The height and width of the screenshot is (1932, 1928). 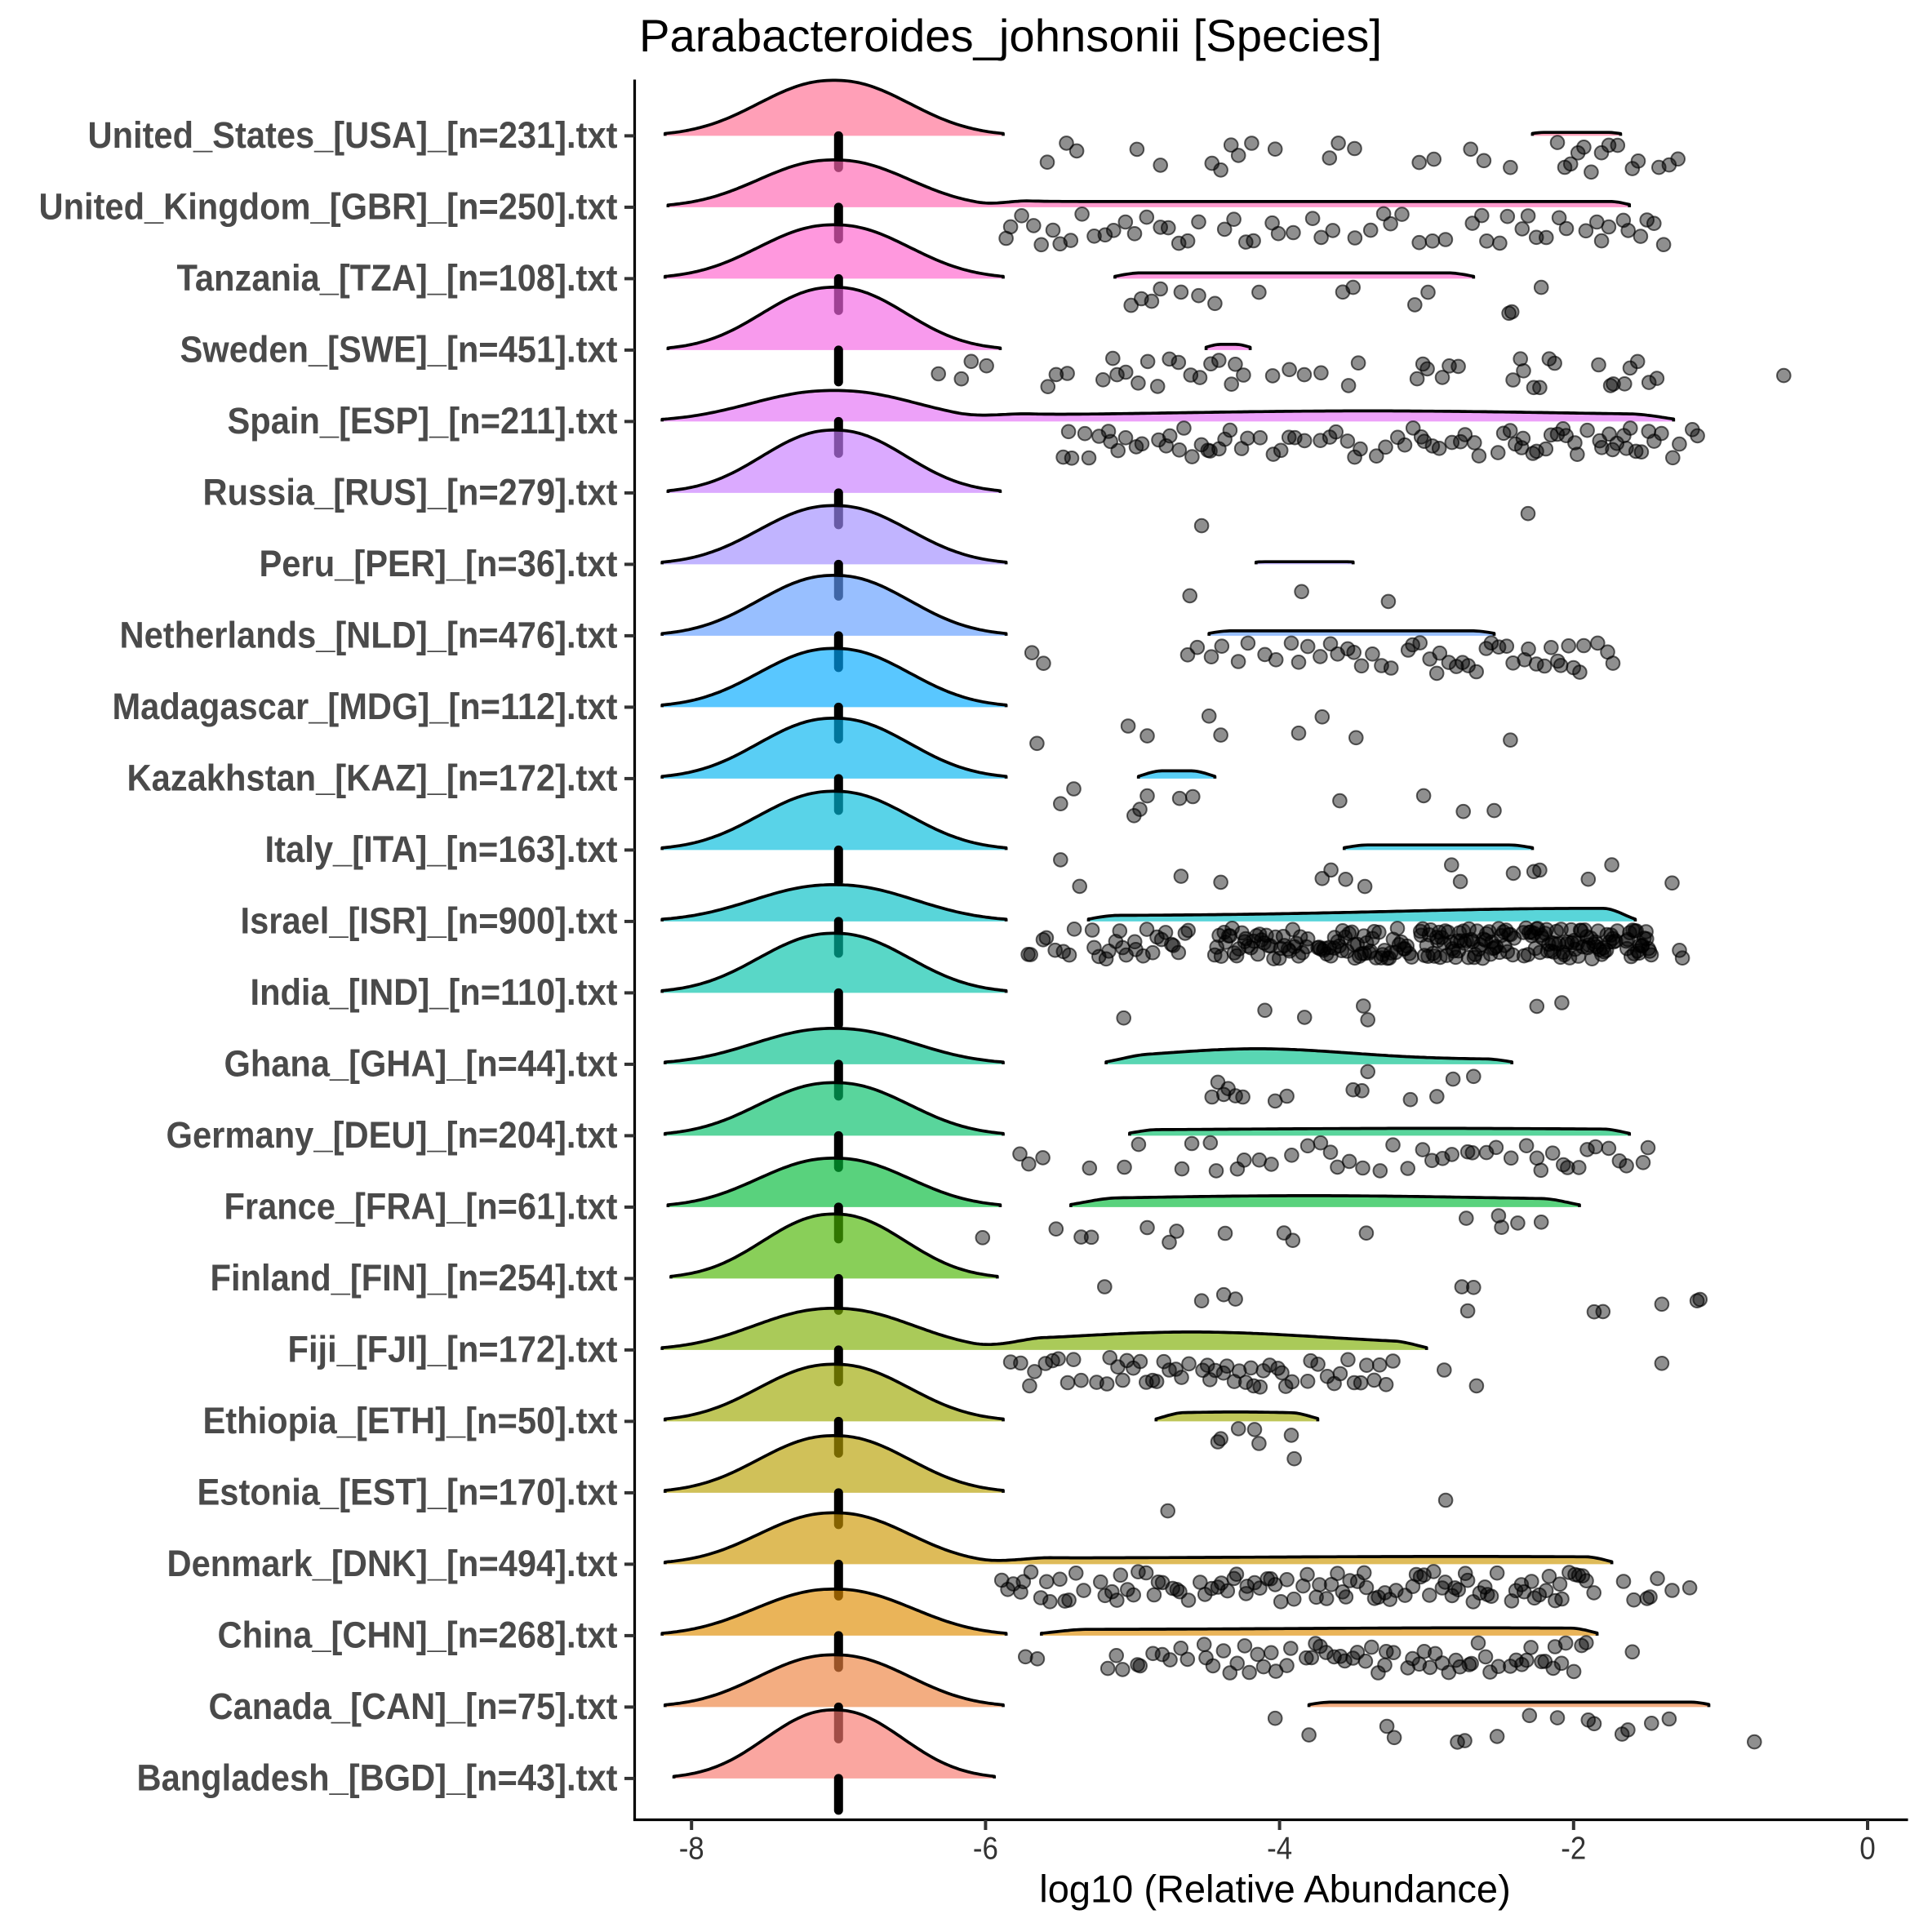 I want to click on svg-text: Germany_[DEU]_[n=204].txt, so click(x=392, y=1135).